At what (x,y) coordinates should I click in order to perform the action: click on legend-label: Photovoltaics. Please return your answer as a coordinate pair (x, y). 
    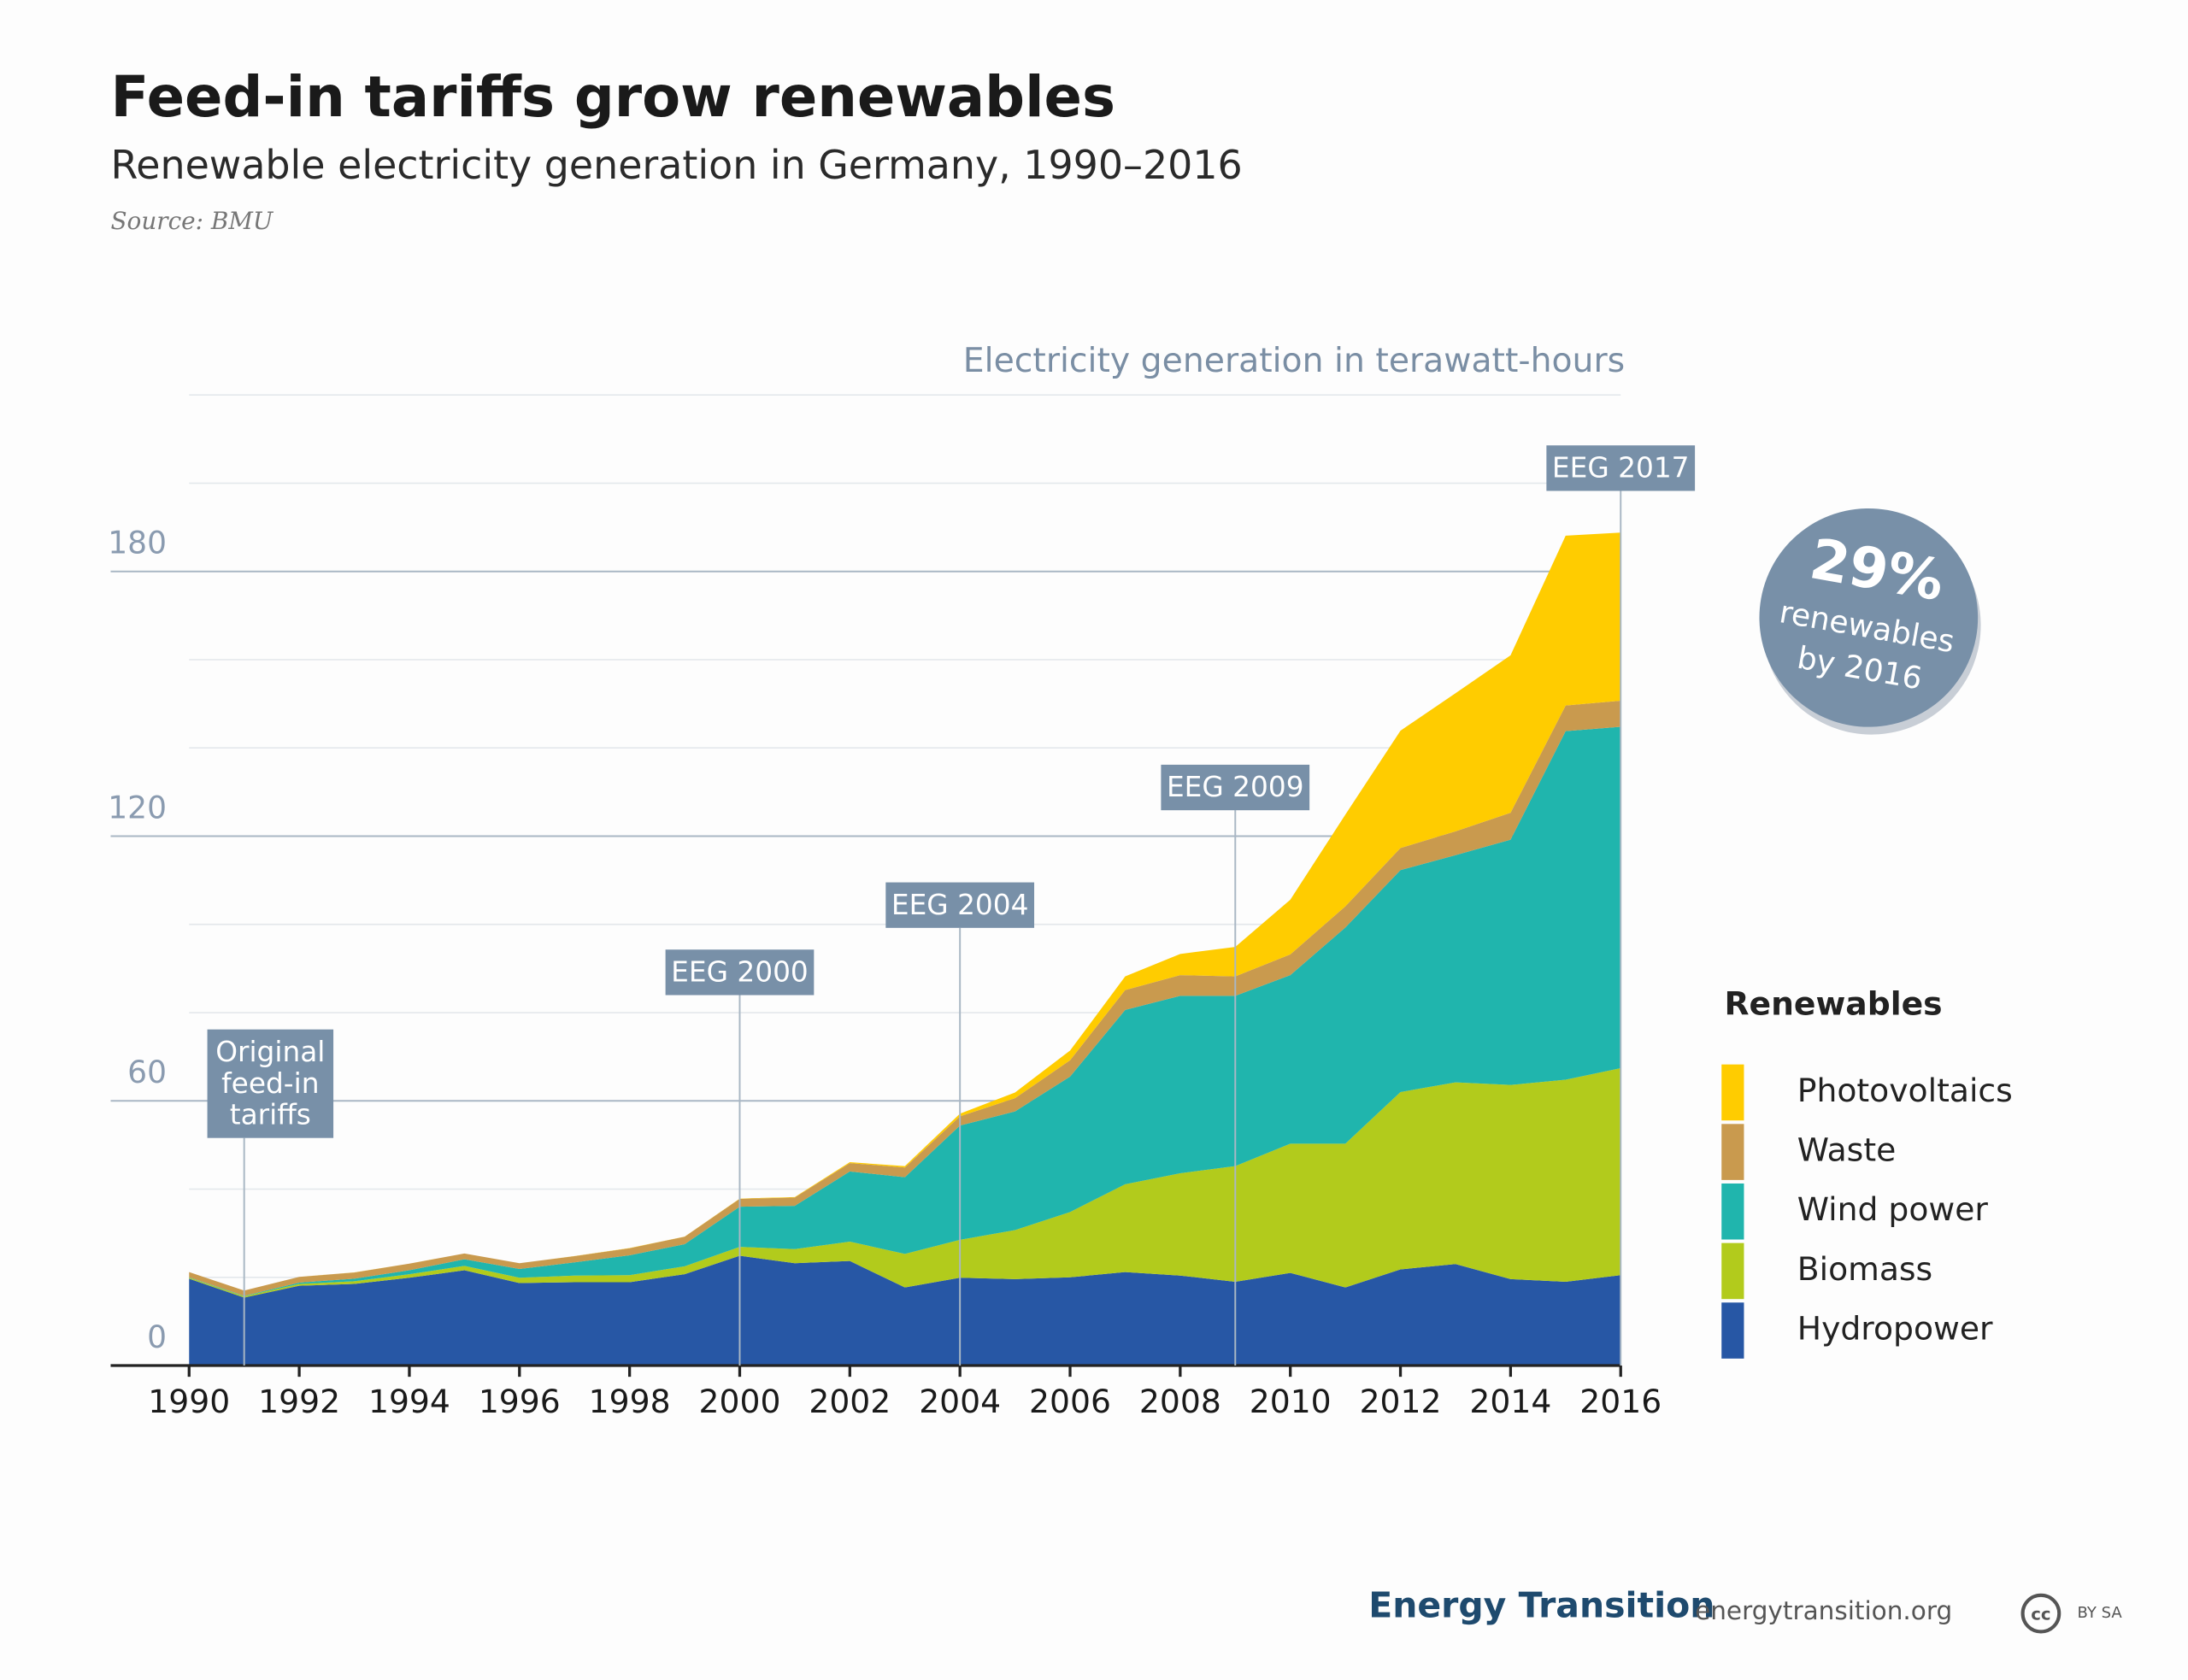
    Looking at the image, I should click on (1905, 1090).